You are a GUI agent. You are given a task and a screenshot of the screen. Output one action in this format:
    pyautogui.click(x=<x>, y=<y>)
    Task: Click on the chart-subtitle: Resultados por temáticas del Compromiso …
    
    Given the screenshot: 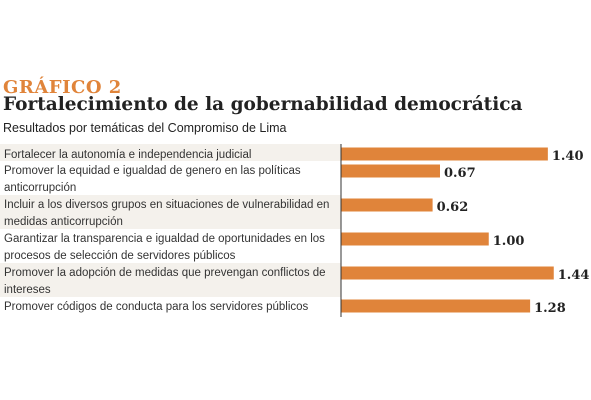 What is the action you would take?
    pyautogui.click(x=145, y=128)
    